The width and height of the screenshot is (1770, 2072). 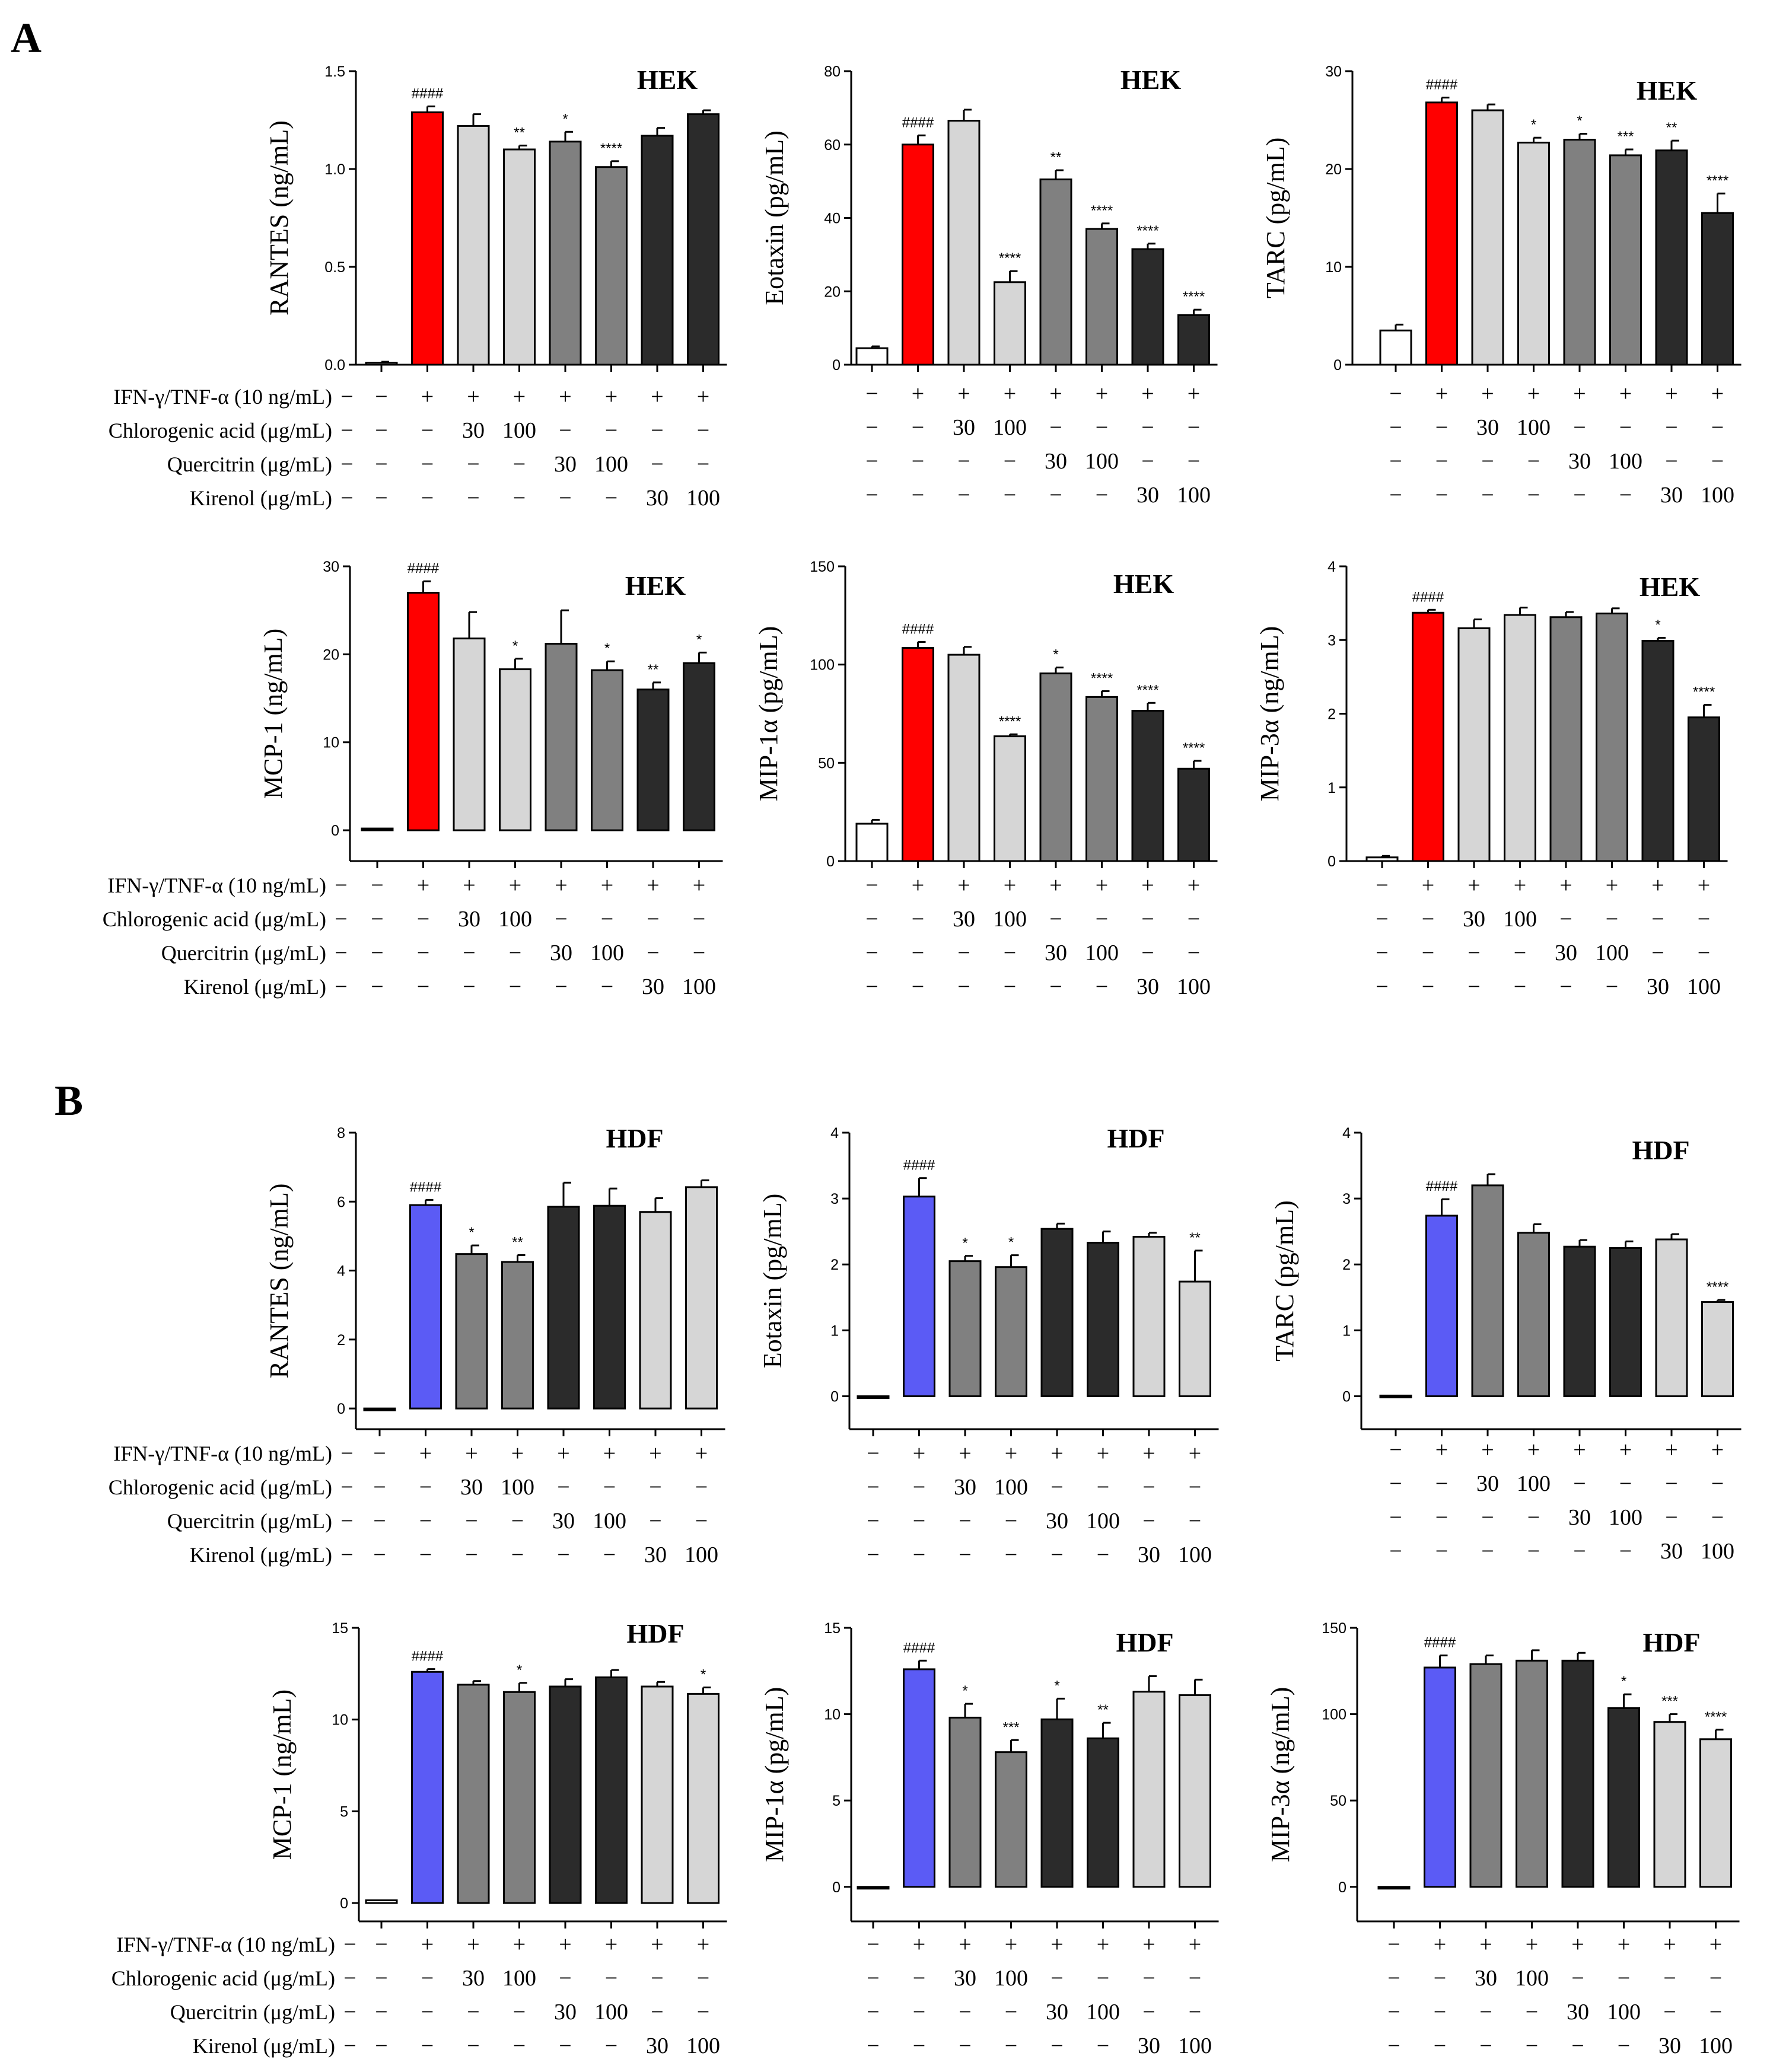 I want to click on significance-label: ####, so click(x=1440, y=1643).